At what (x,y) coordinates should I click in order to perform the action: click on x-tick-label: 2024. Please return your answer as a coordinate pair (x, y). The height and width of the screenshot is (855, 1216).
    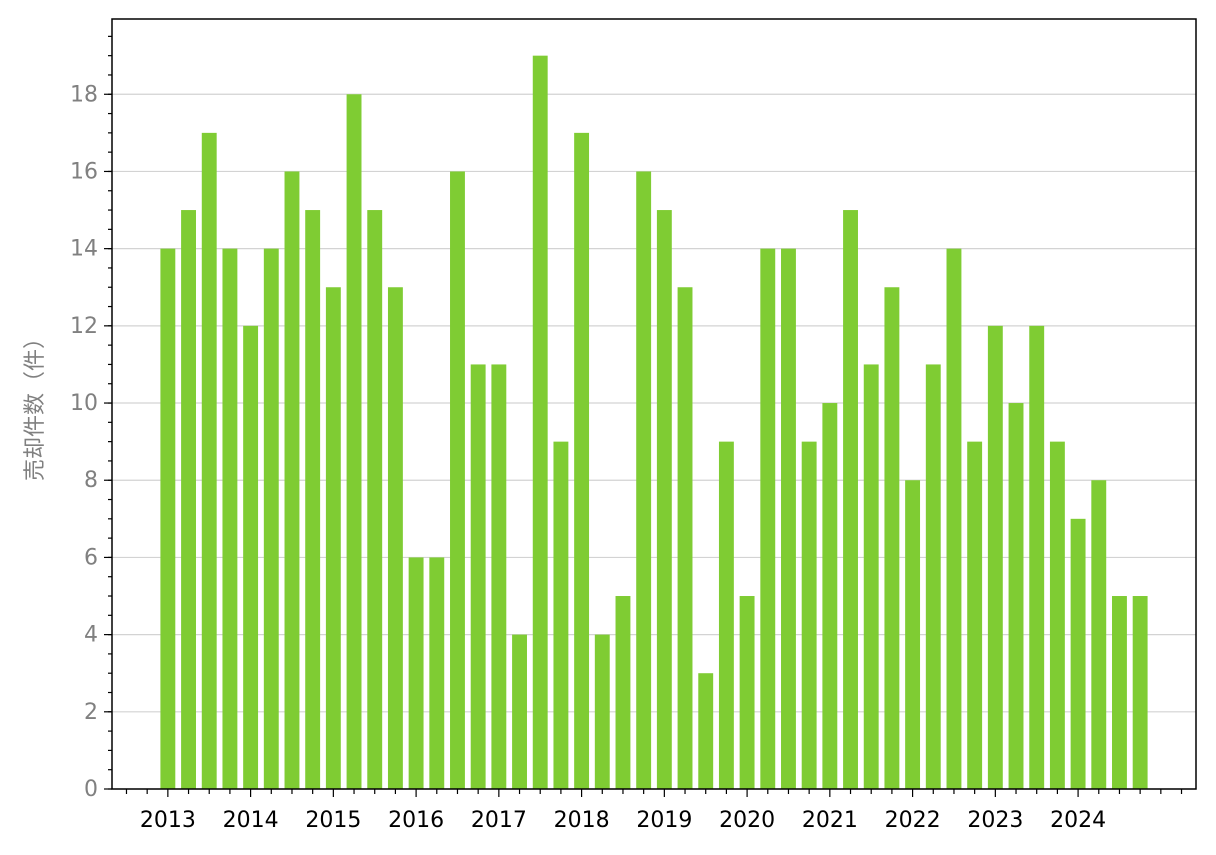
    Looking at the image, I should click on (1078, 820).